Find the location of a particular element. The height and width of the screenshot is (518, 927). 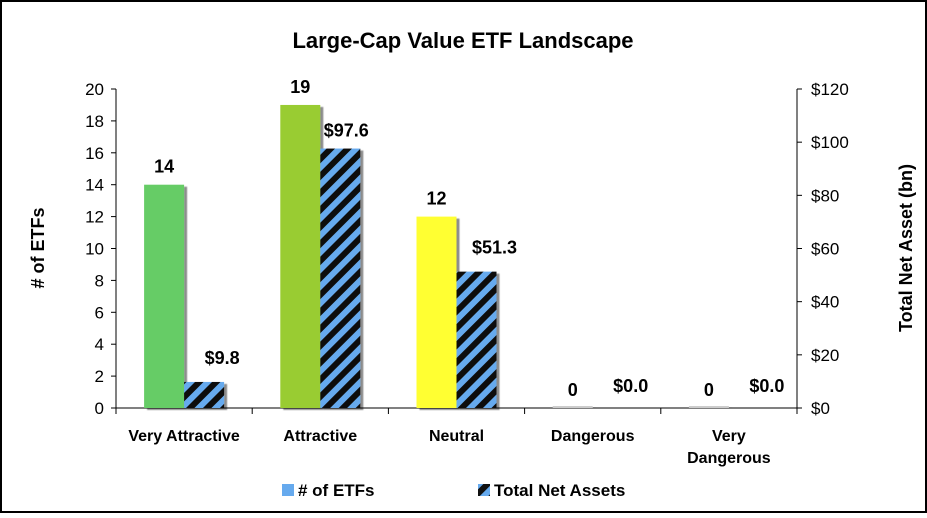

y2-tick-label: $80 is located at coordinates (825, 195).